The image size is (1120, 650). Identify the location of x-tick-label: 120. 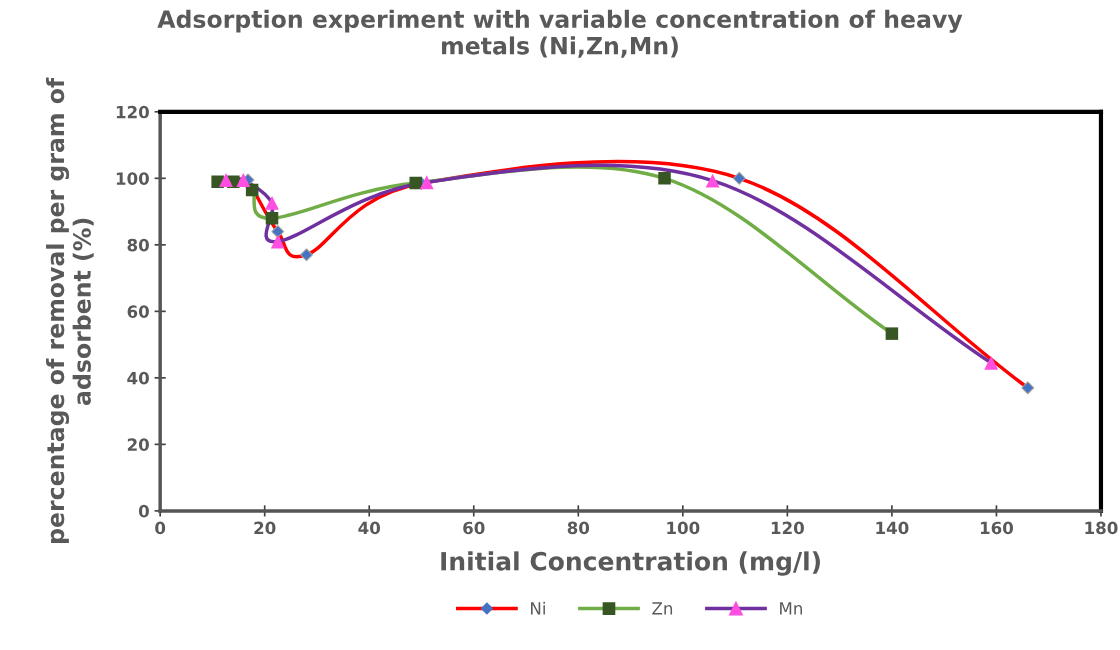
(787, 528).